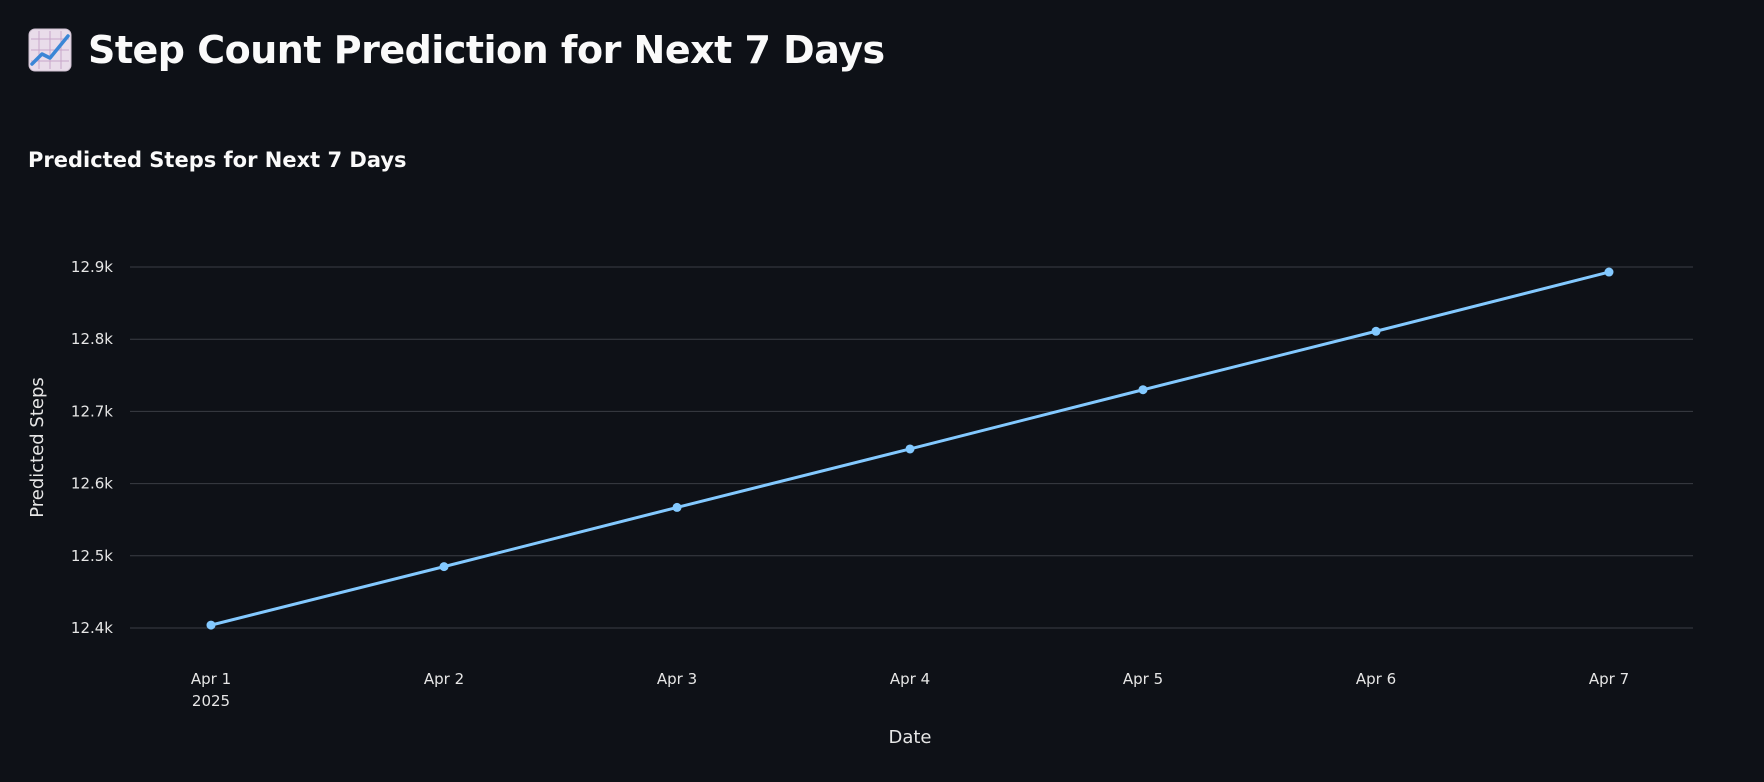  Describe the element at coordinates (1143, 679) in the screenshot. I see `x-tick-label: Apr 5` at that location.